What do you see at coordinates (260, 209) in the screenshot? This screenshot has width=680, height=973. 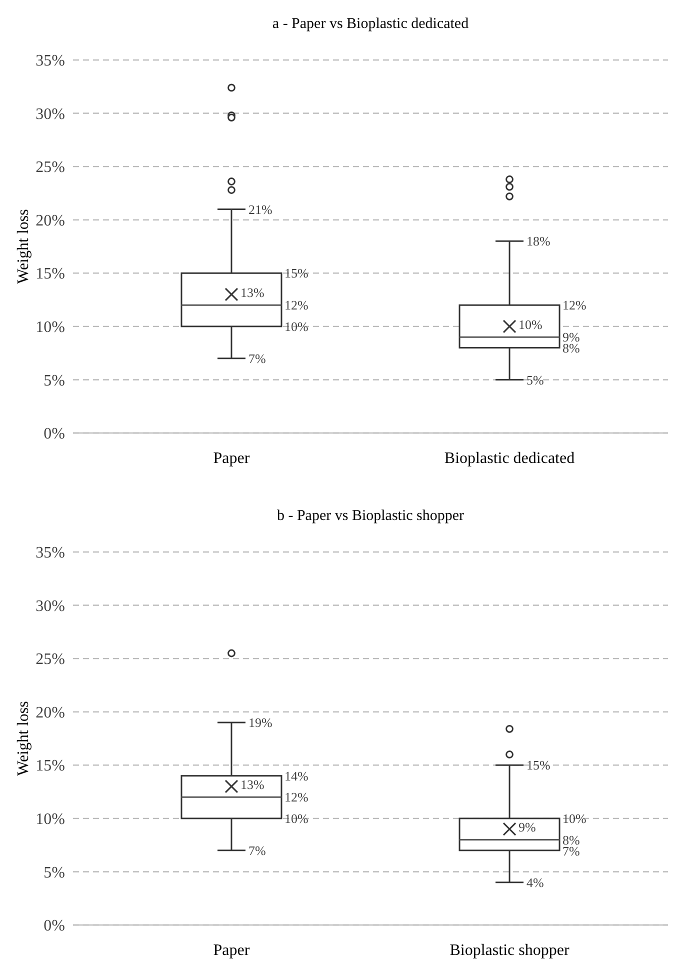 I see `annotation: 21%` at bounding box center [260, 209].